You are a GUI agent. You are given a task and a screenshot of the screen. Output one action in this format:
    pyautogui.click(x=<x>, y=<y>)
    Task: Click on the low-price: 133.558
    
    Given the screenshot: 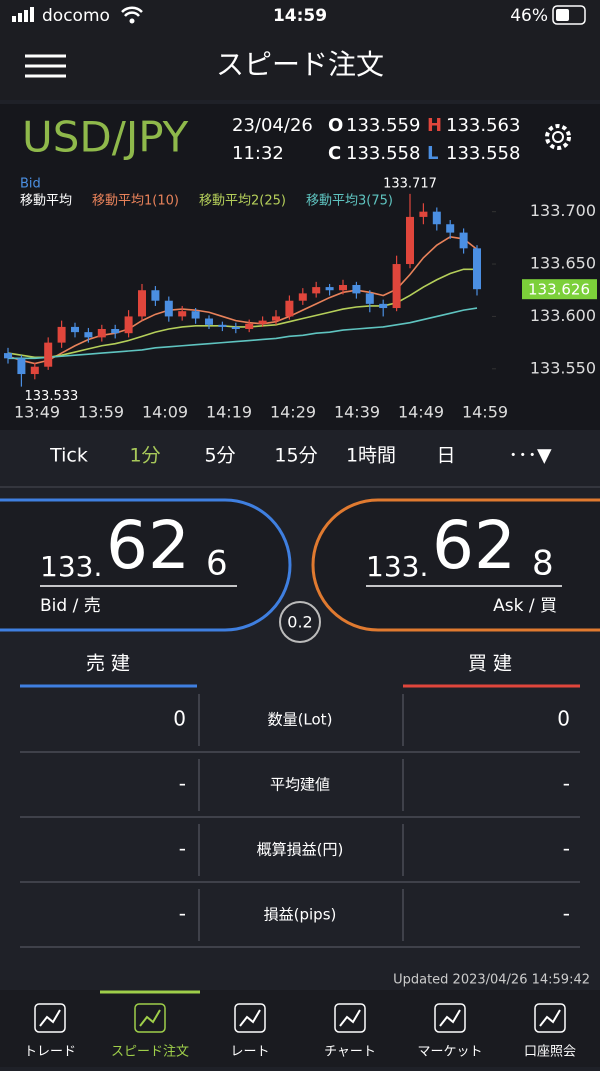 What is the action you would take?
    pyautogui.click(x=483, y=153)
    